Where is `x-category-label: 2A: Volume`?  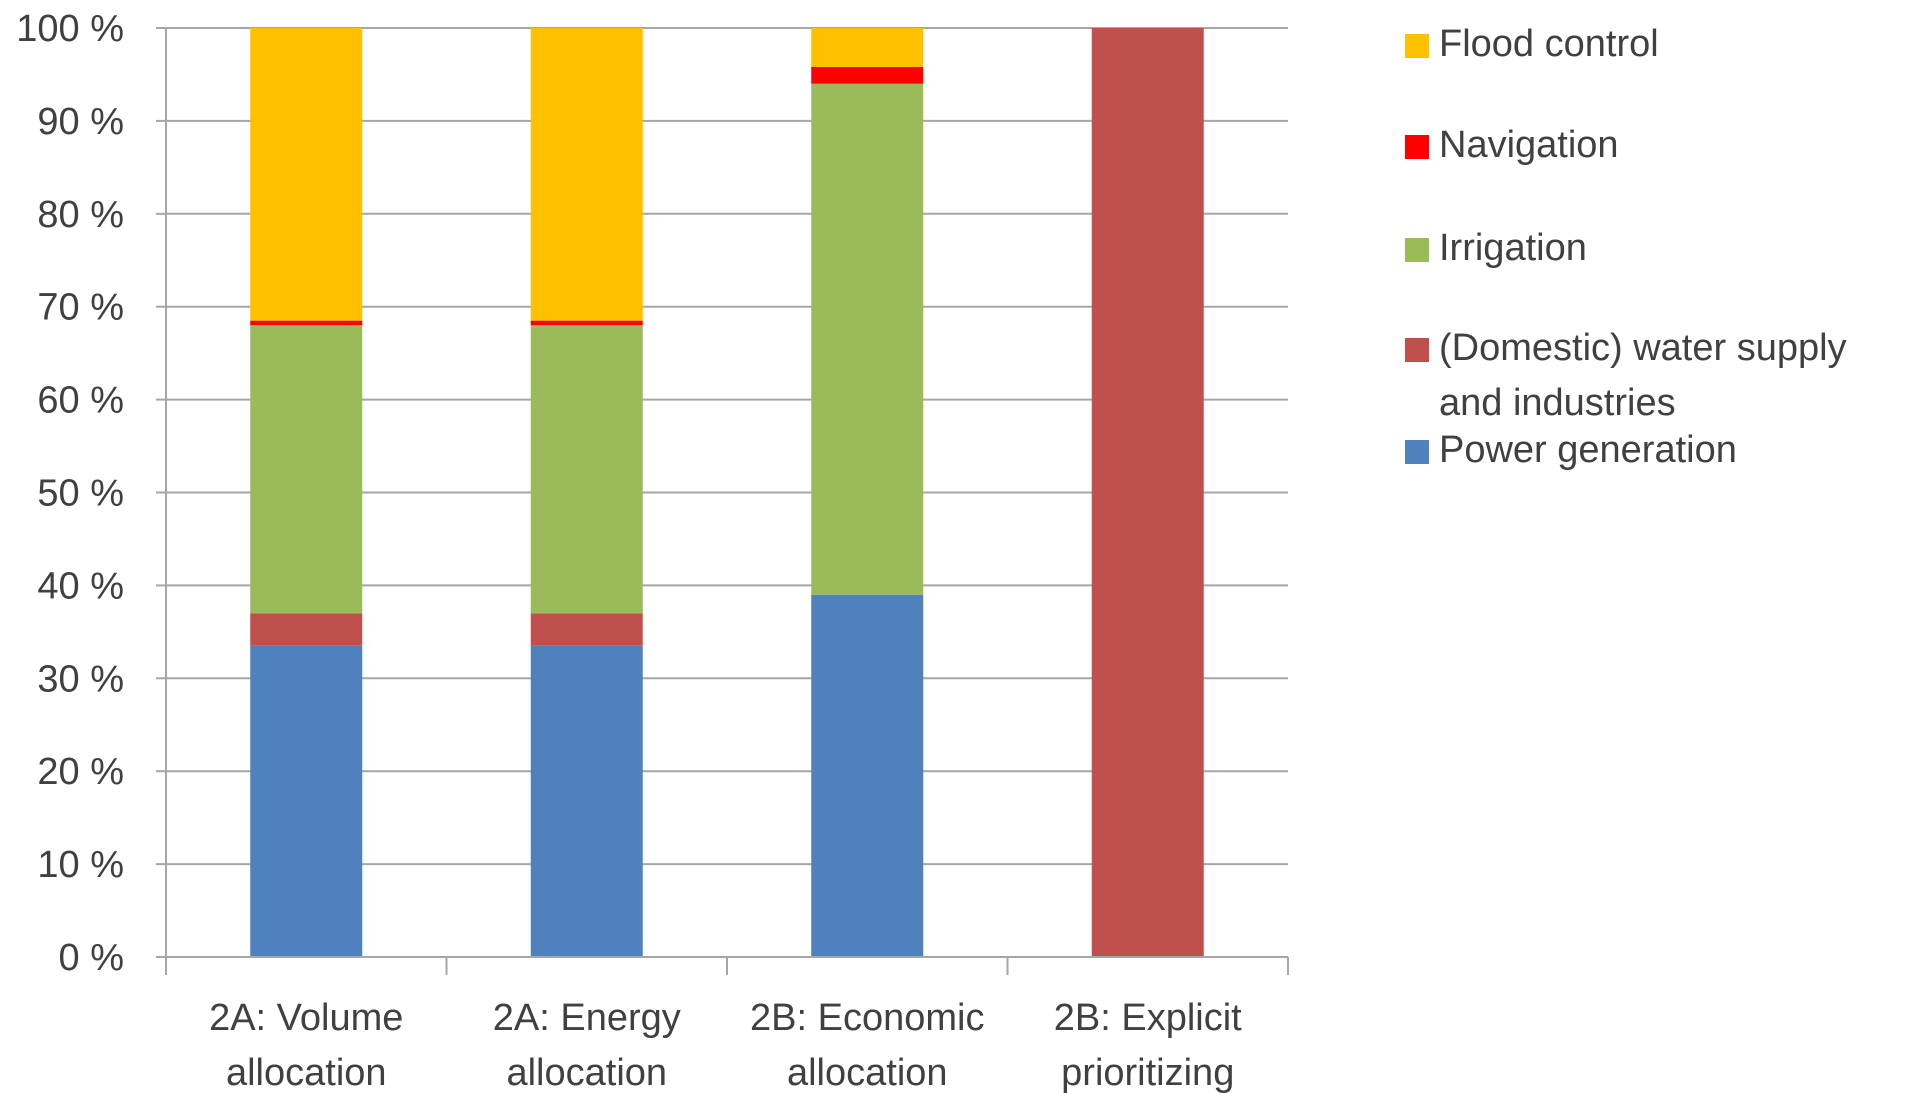
x-category-label: 2A: Volume is located at coordinates (306, 1018).